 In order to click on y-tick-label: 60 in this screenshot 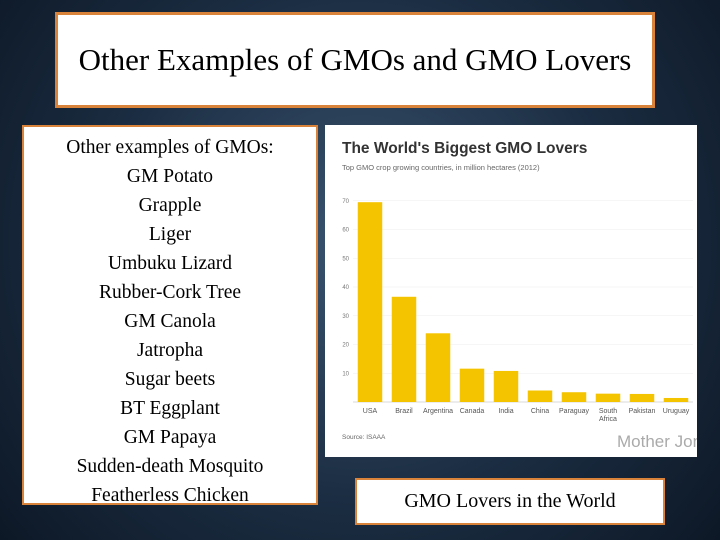, I will do `click(345, 231)`.